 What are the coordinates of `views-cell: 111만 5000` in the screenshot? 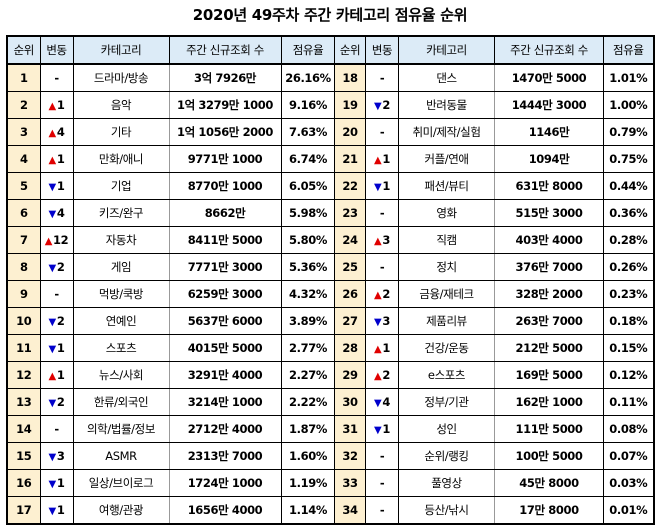 It's located at (549, 429).